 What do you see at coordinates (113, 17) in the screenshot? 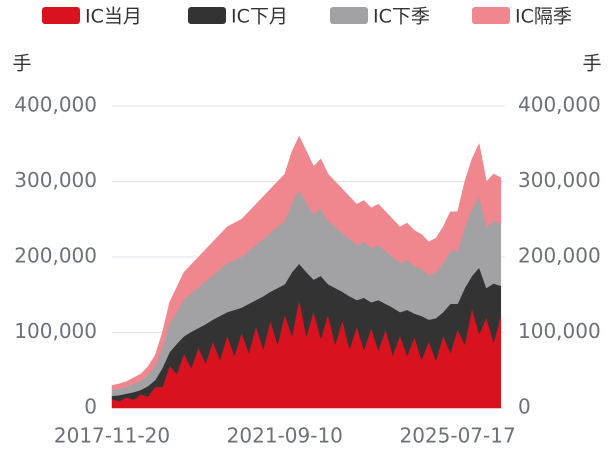
I see `legend-label: IC当月` at bounding box center [113, 17].